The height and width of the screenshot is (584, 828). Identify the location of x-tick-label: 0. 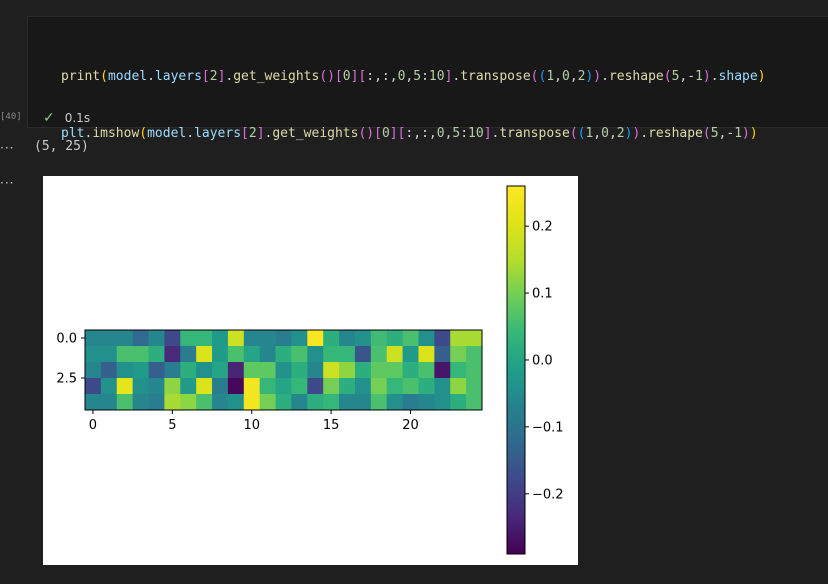
(93, 425).